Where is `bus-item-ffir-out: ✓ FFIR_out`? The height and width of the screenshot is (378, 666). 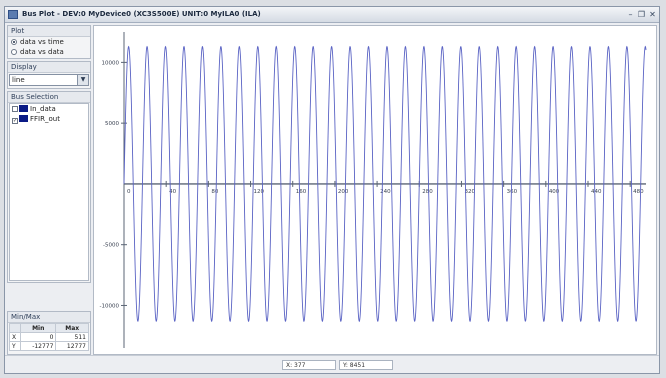 bus-item-ffir-out: ✓ FFIR_out is located at coordinates (49, 119).